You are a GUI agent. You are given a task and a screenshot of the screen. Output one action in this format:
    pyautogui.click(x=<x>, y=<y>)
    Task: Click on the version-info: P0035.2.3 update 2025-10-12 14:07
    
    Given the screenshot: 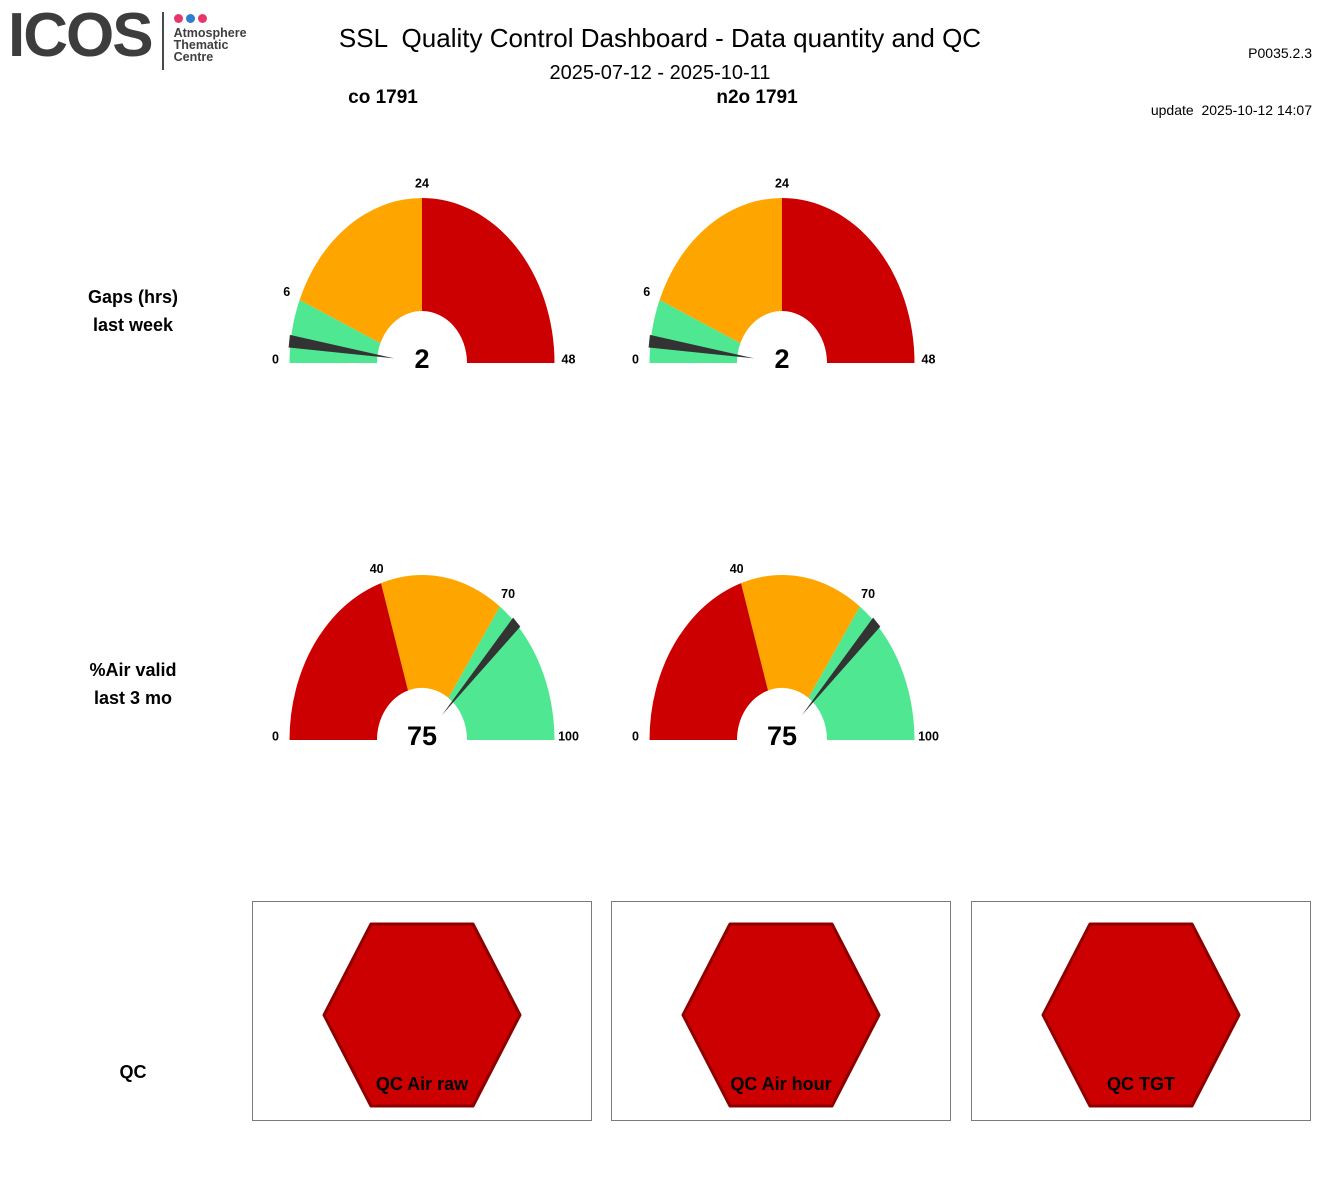 What is the action you would take?
    pyautogui.click(x=1231, y=82)
    